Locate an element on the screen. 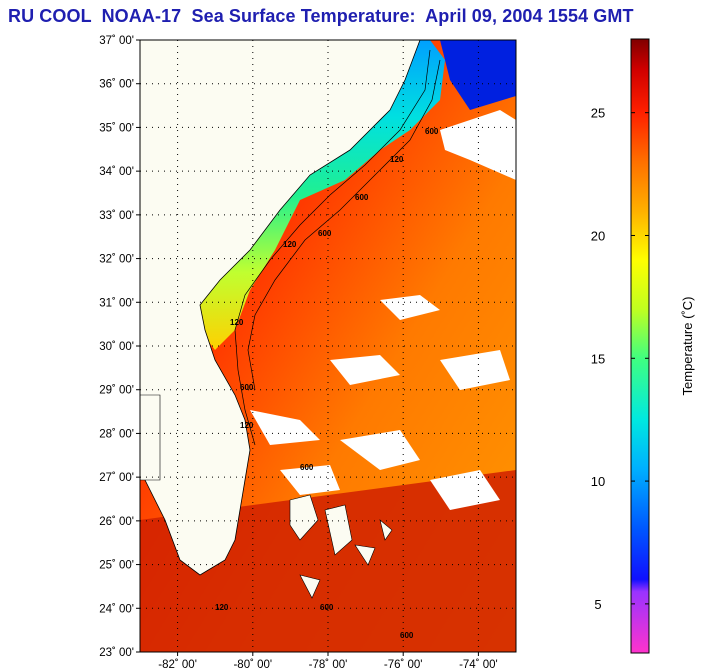  latitude-label: 23˚ 00' is located at coordinates (116, 653).